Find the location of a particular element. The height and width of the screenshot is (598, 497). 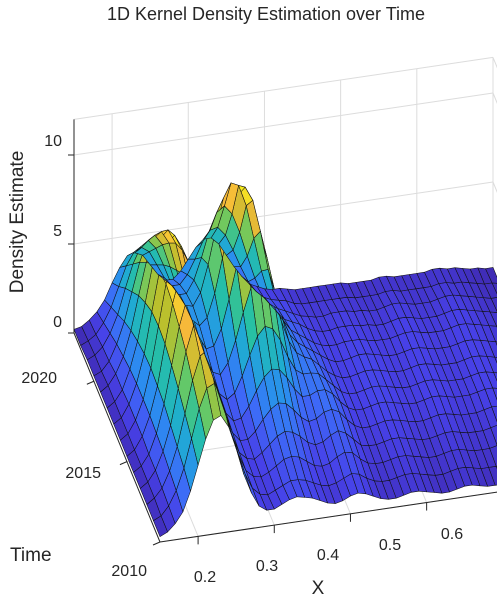

y-tick-label: 2010 is located at coordinates (129, 571).